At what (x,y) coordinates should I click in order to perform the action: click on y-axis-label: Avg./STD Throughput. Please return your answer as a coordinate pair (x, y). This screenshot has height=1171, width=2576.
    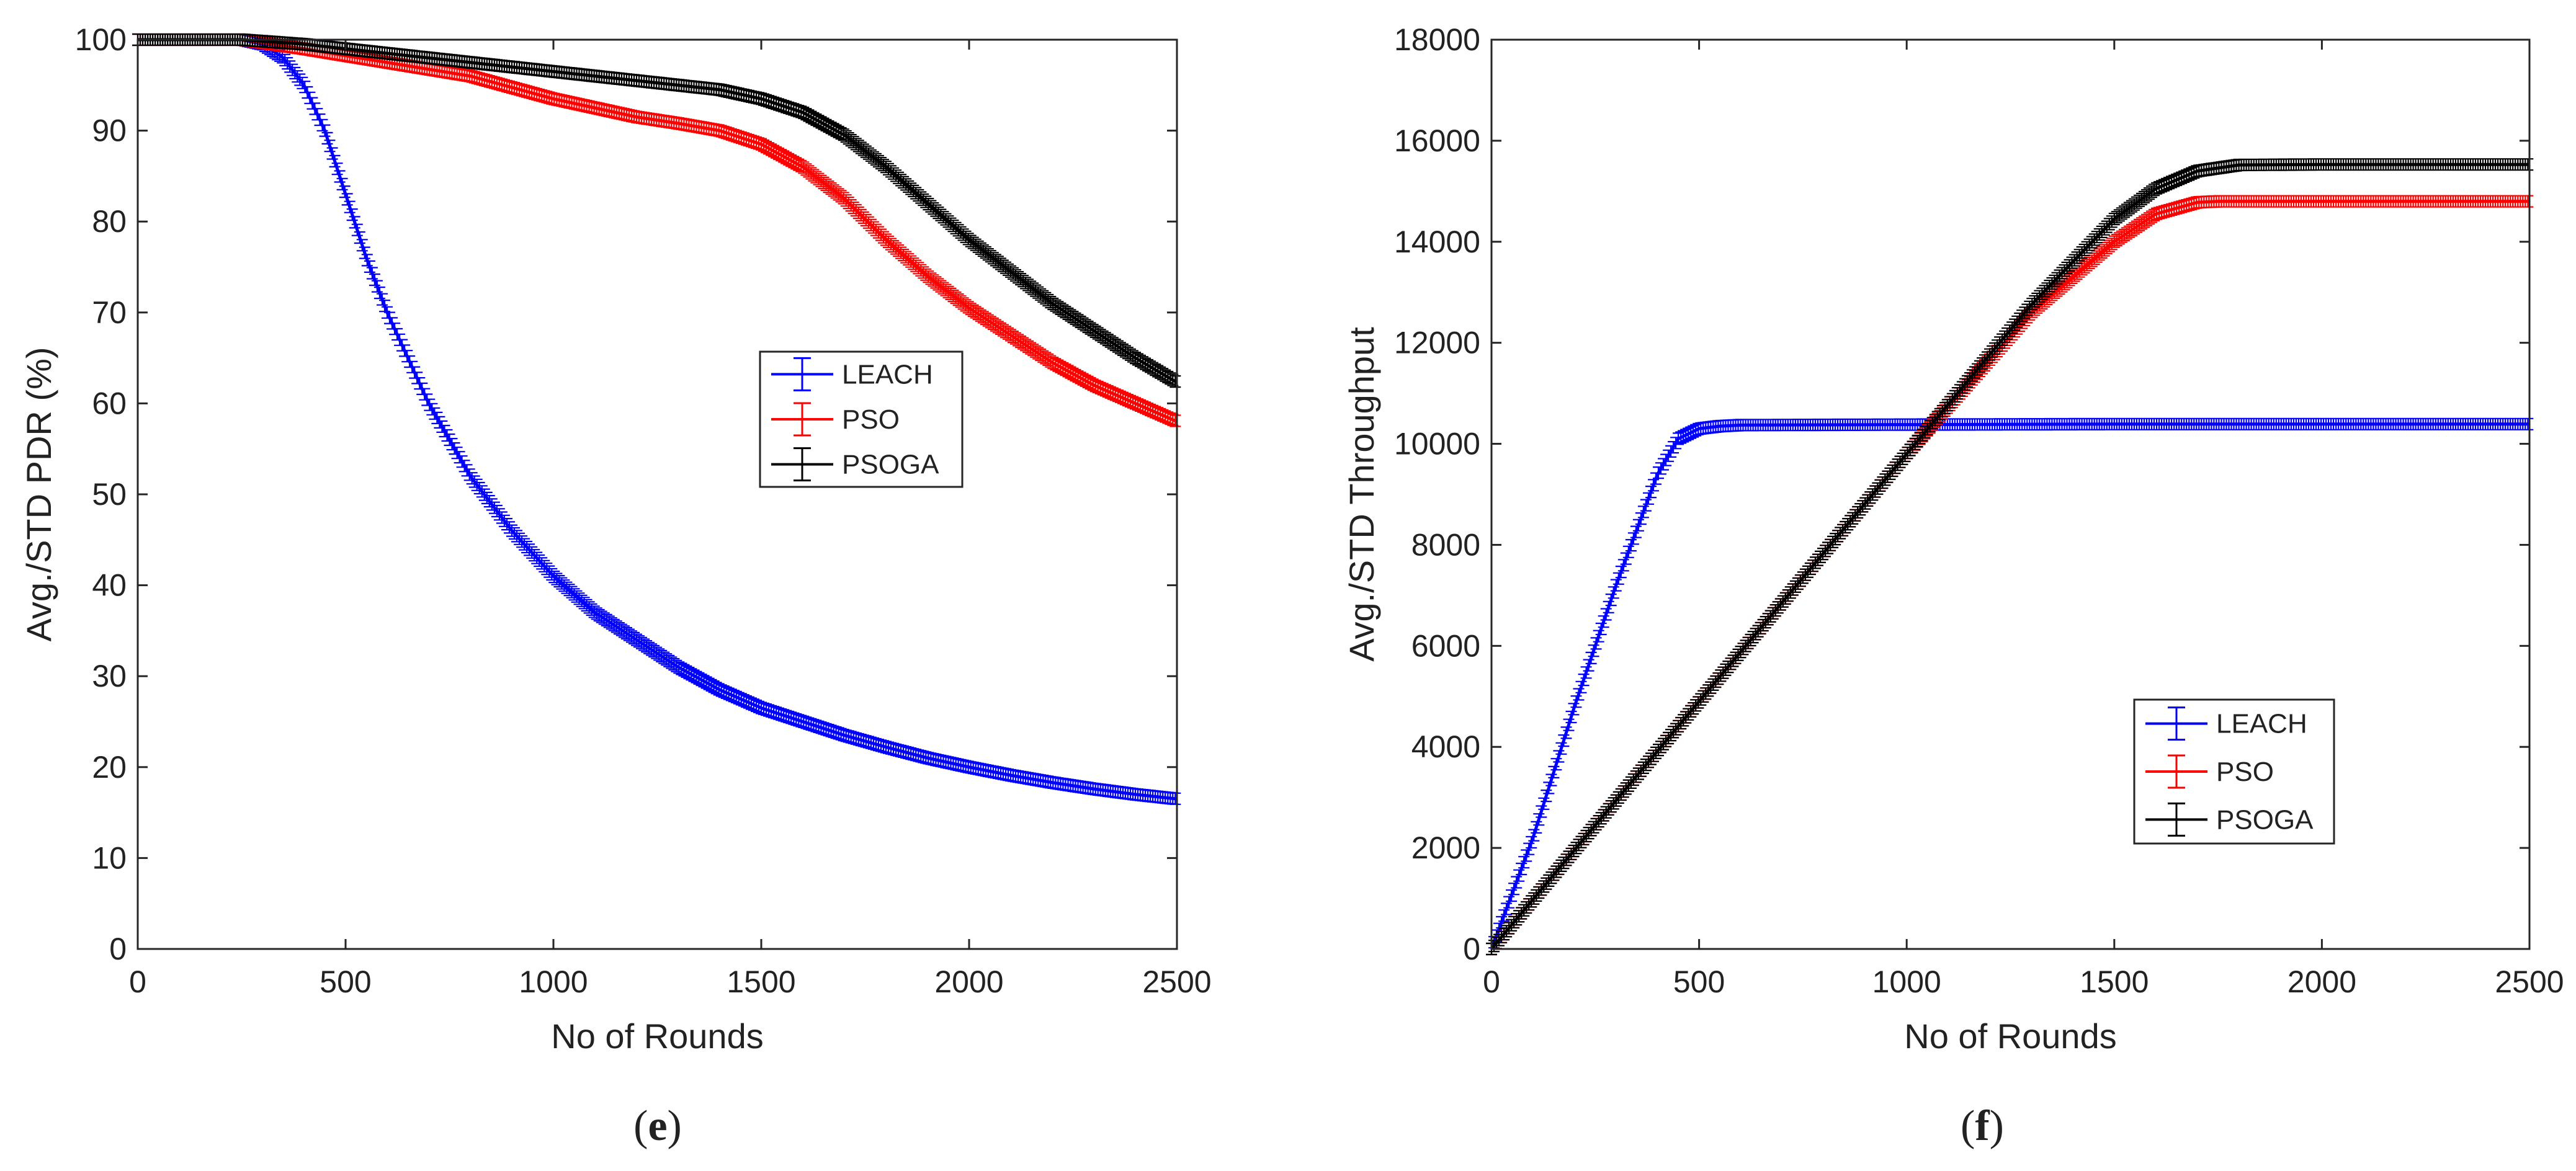
    Looking at the image, I should click on (1361, 494).